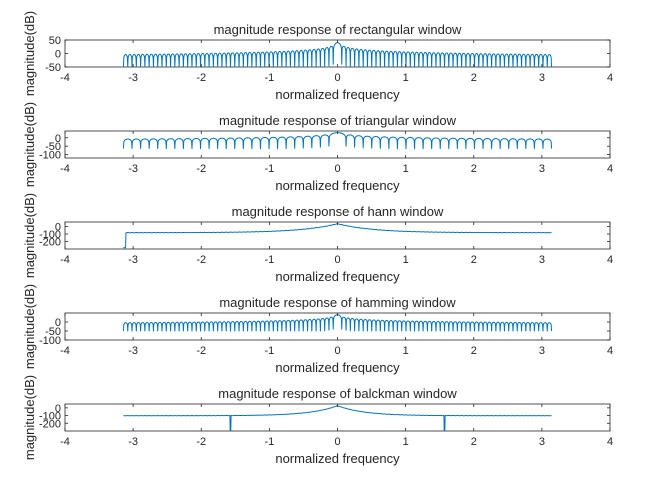 The image size is (655, 478). What do you see at coordinates (337, 393) in the screenshot?
I see `chart-title: magnitude response of balckman window` at bounding box center [337, 393].